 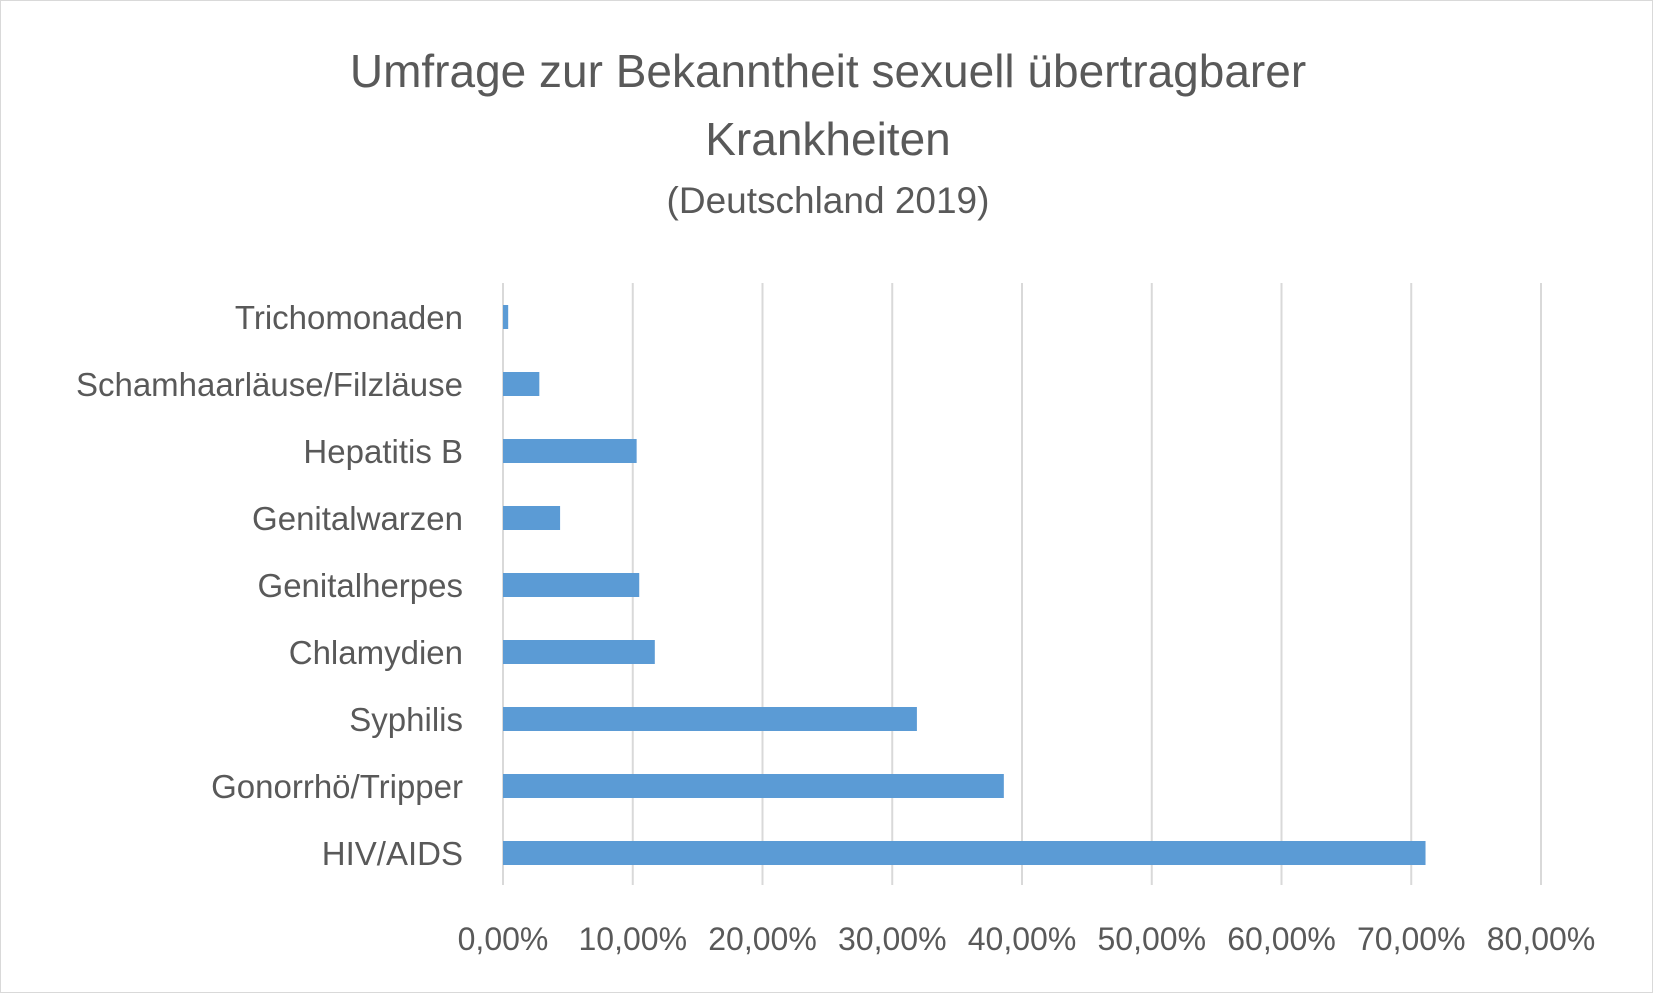 I want to click on category-label-0: Trichomonaden, so click(x=349, y=317).